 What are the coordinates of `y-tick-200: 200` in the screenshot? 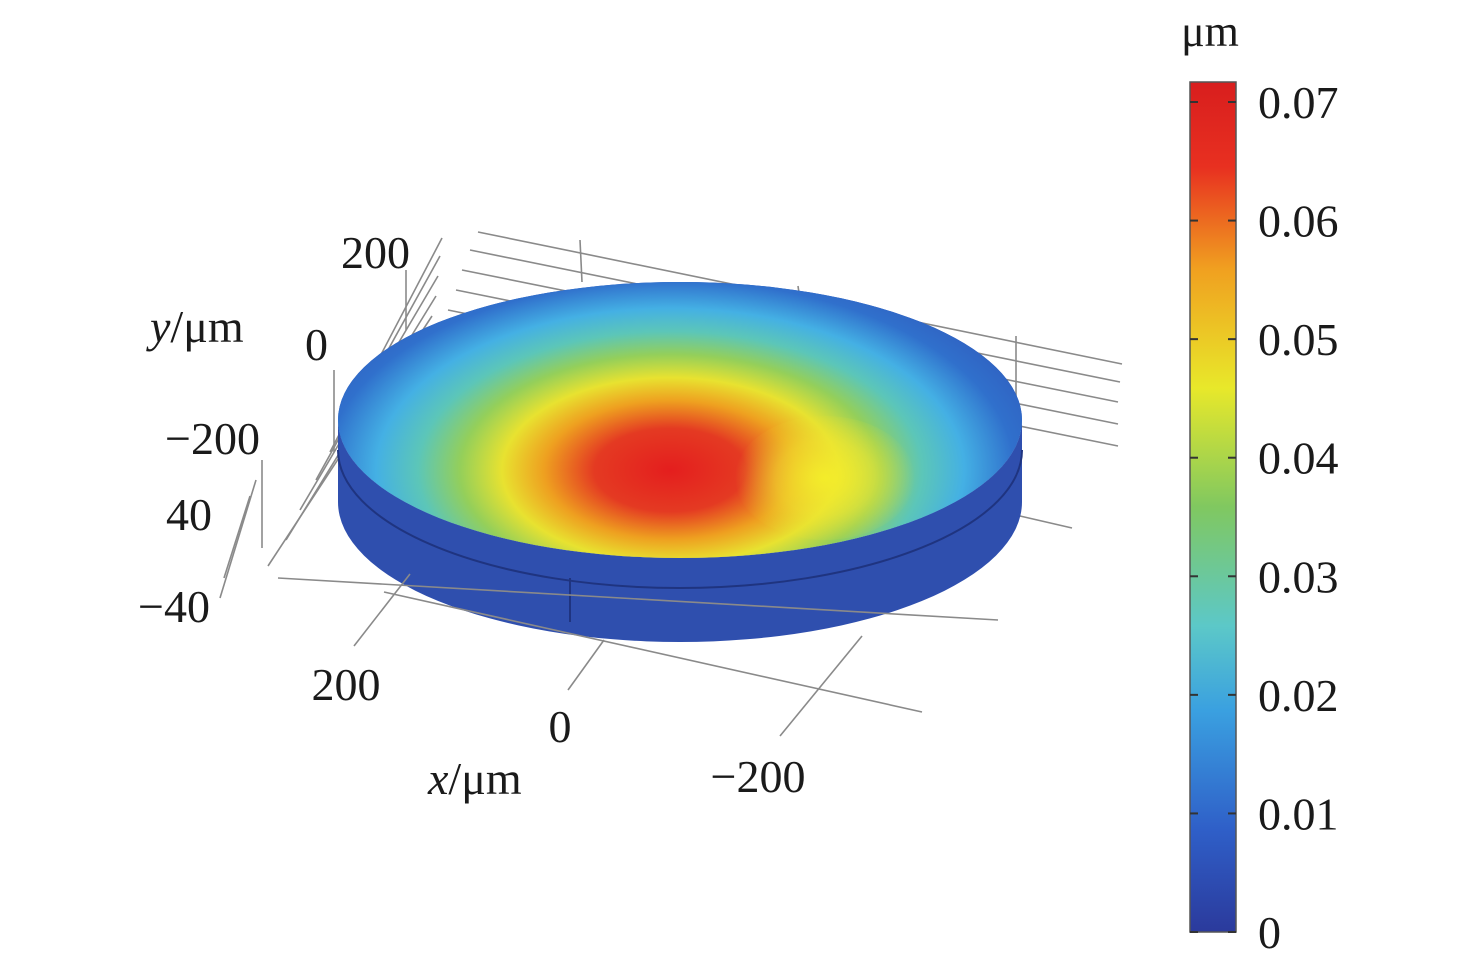 It's located at (375, 252).